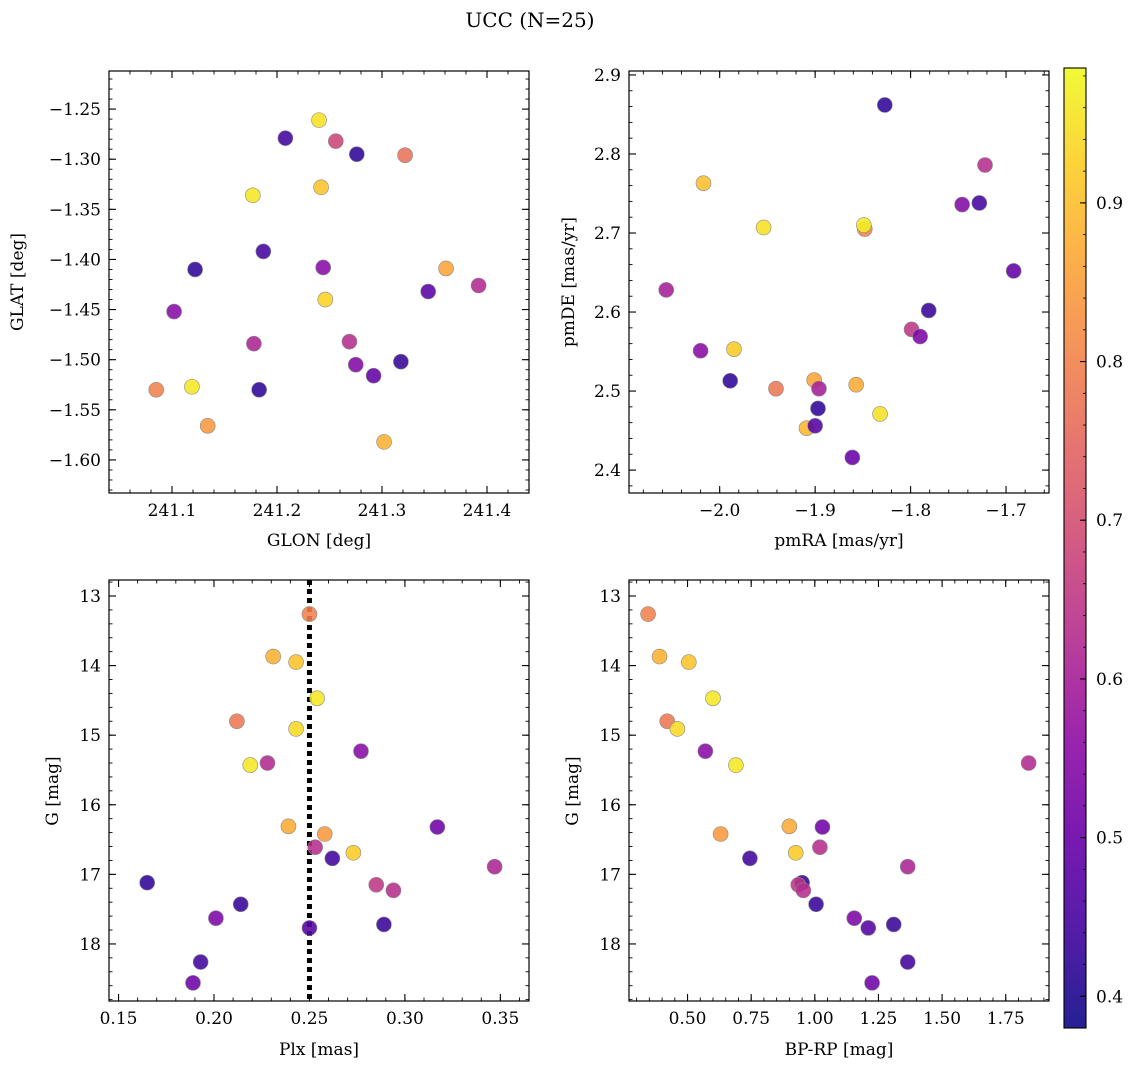 The height and width of the screenshot is (1068, 1136). Describe the element at coordinates (1109, 204) in the screenshot. I see `colorbar-tick-label: 0.9` at that location.